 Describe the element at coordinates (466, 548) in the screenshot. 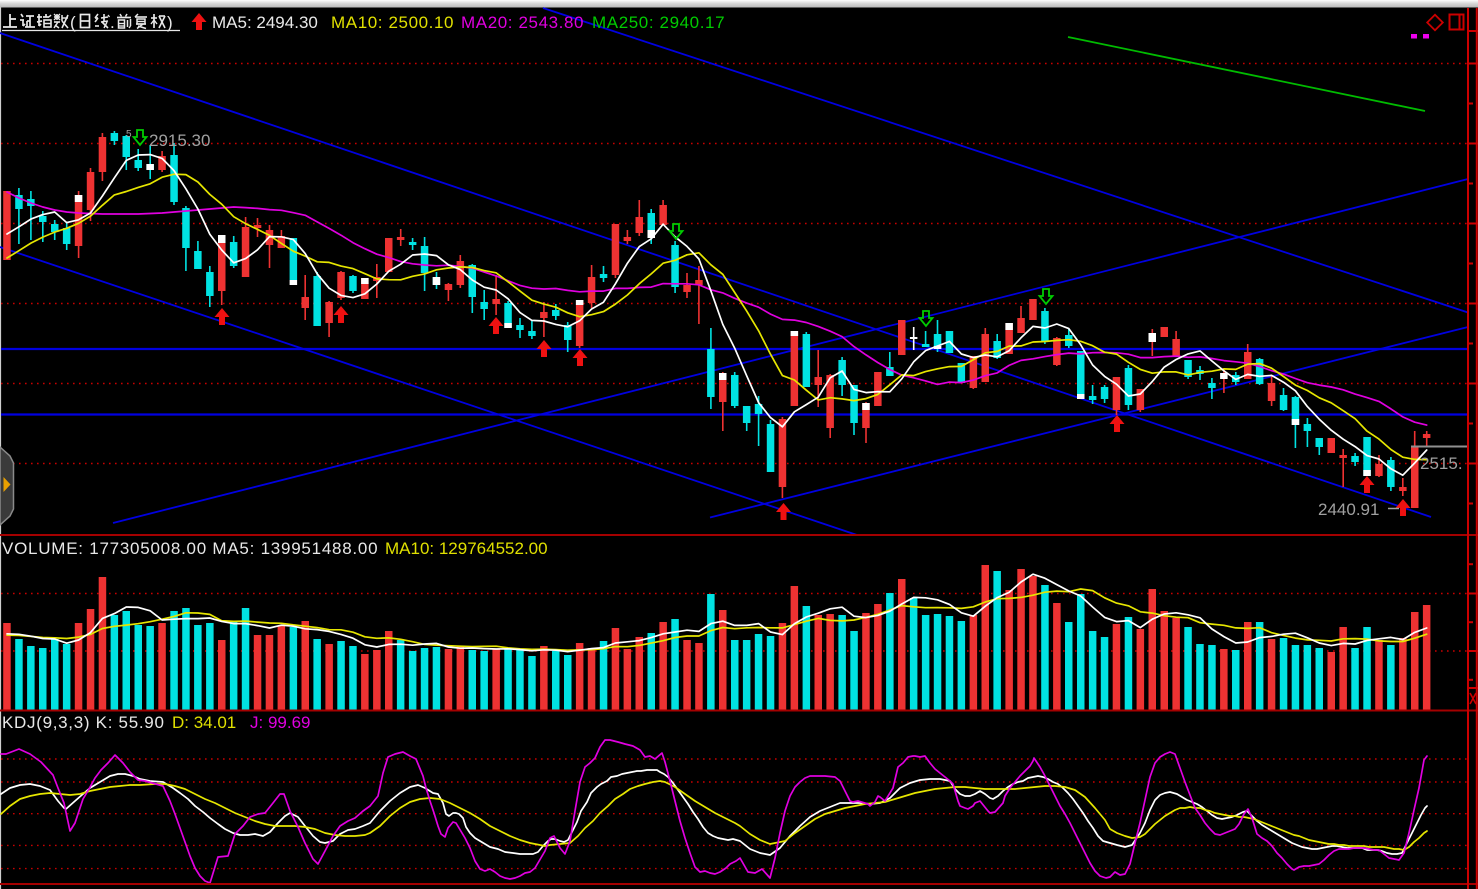

I see `svg-text: MA10: 129764552.00` at that location.